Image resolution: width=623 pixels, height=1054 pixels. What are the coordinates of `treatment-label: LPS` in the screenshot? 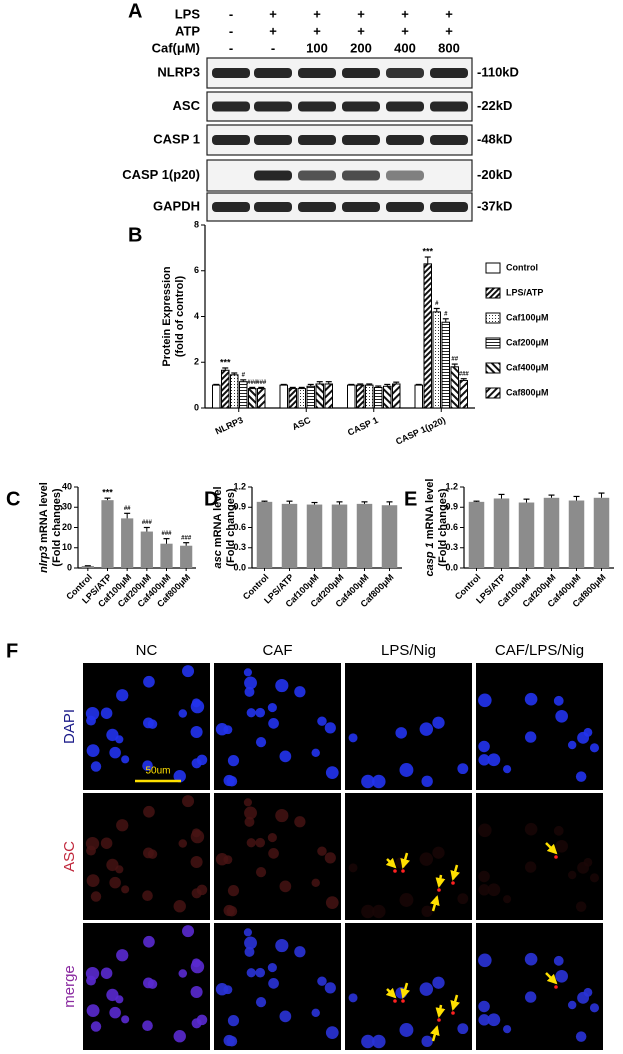 It's located at (188, 13).